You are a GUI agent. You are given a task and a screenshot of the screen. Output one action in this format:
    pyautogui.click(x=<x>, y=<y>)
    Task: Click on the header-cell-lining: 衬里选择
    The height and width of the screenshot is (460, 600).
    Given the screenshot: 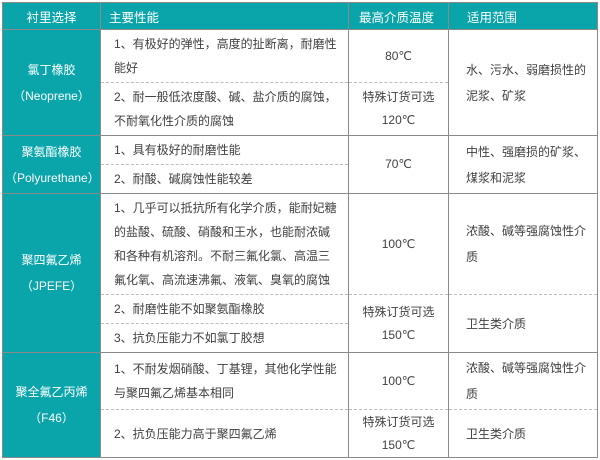 What is the action you would take?
    pyautogui.click(x=51, y=16)
    